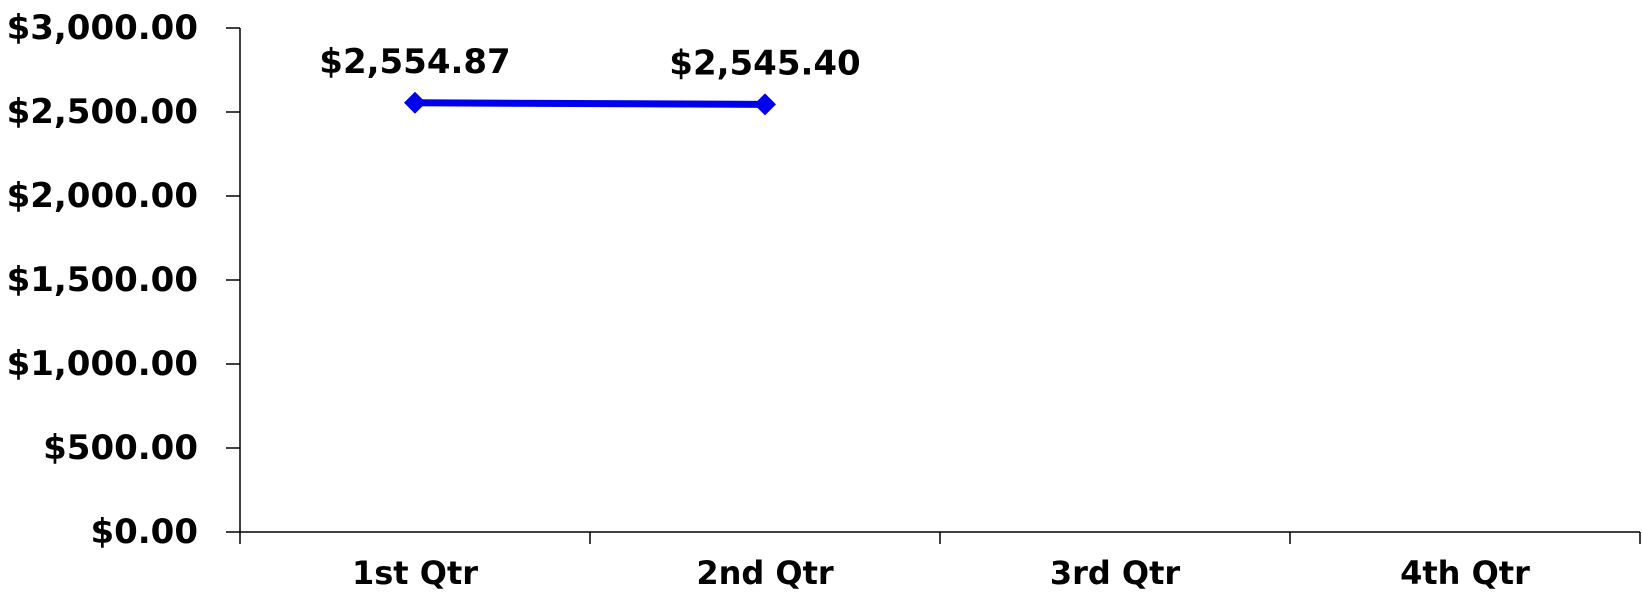  I want to click on y-tick-label: $1,000.00, so click(102, 364).